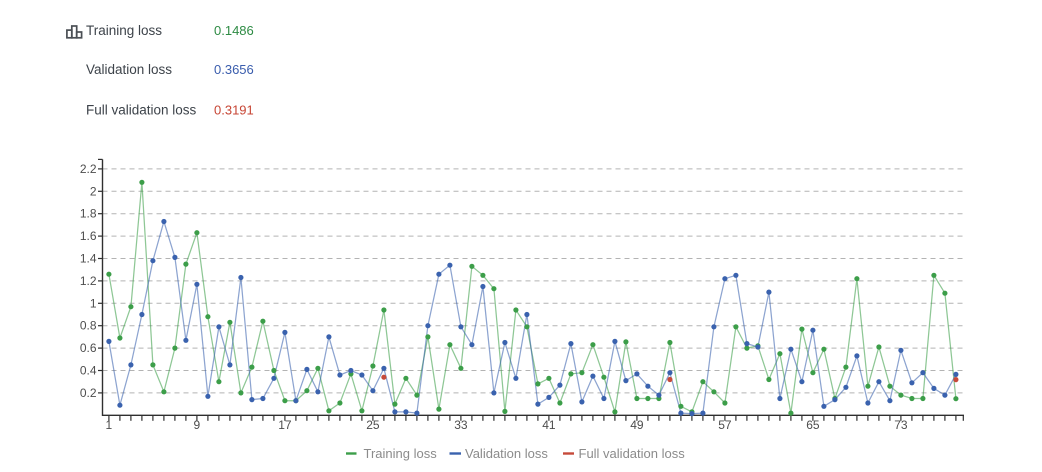 Image resolution: width=1042 pixels, height=472 pixels. What do you see at coordinates (88, 326) in the screenshot?
I see `svg-text: 0.8` at bounding box center [88, 326].